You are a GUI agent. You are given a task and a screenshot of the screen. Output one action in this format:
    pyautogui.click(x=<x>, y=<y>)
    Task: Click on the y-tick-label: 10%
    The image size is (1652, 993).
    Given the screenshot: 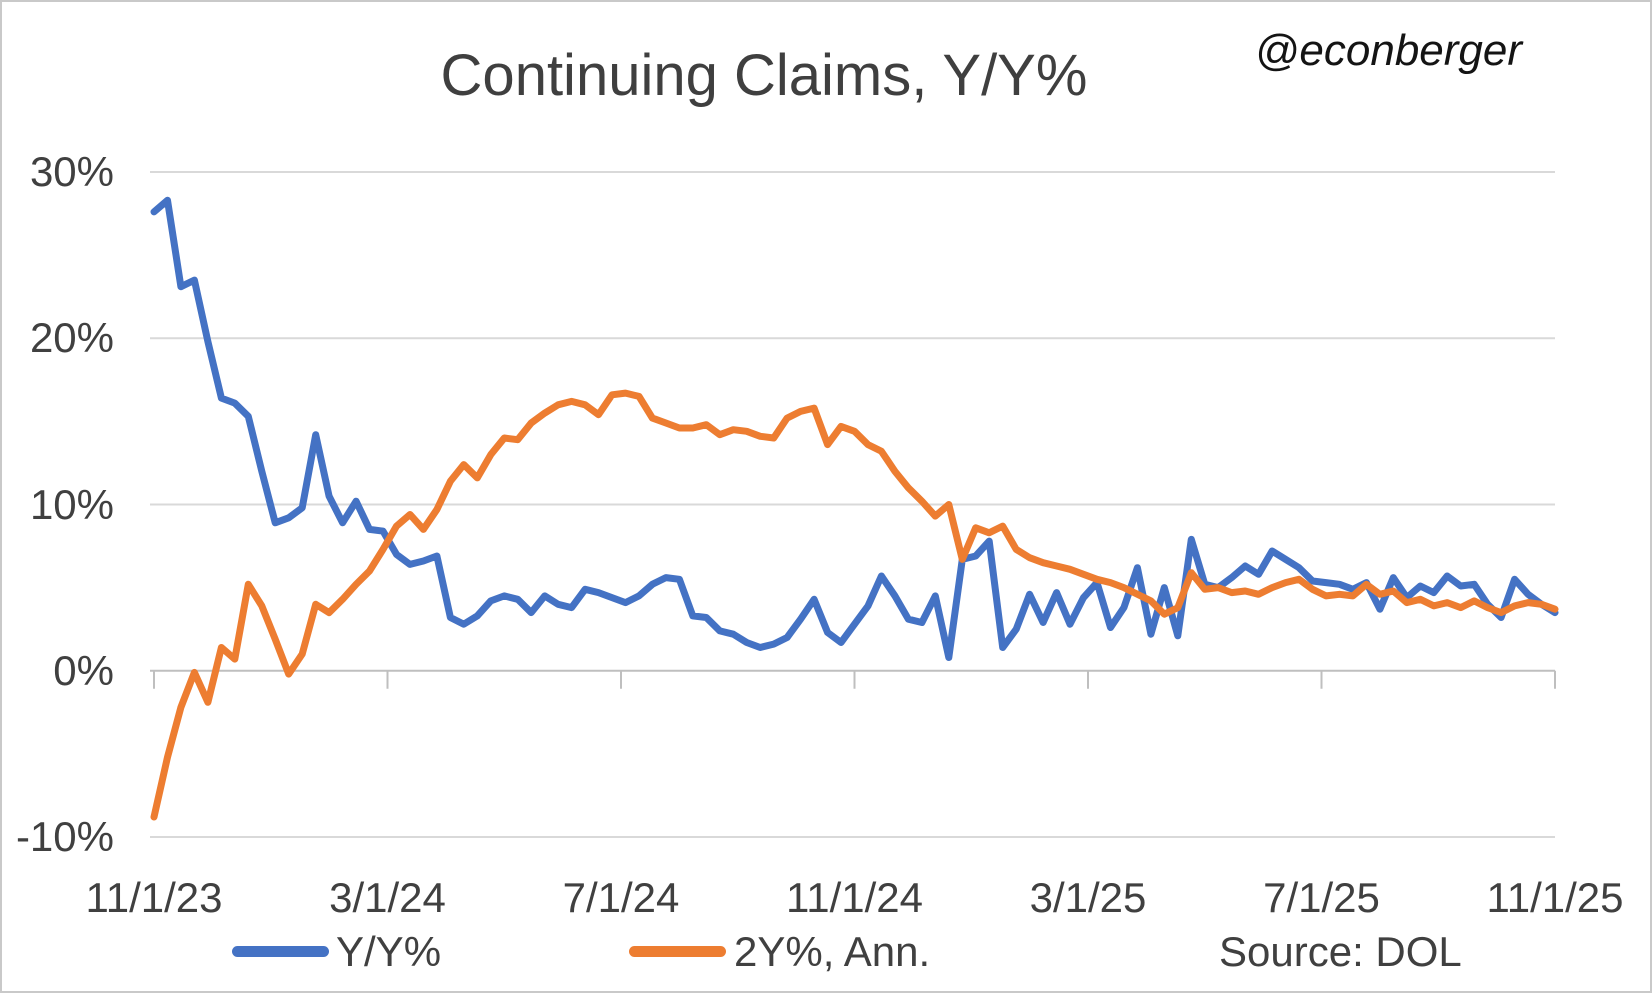 What is the action you would take?
    pyautogui.click(x=71, y=504)
    